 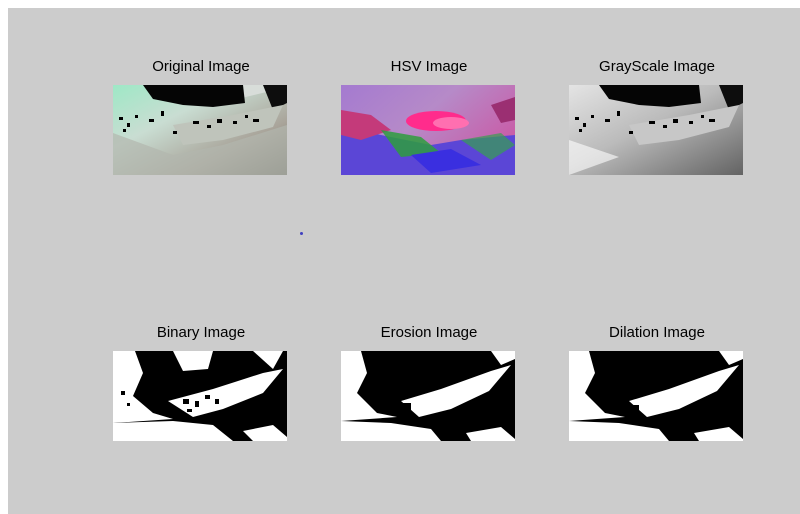 What do you see at coordinates (656, 130) in the screenshot?
I see `grayscale-image` at bounding box center [656, 130].